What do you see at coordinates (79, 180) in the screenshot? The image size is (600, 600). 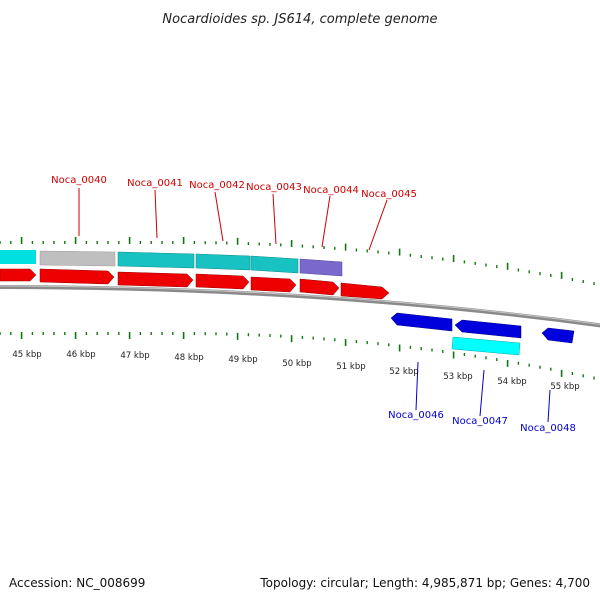 I see `gene-label-forward: Noca_0040` at bounding box center [79, 180].